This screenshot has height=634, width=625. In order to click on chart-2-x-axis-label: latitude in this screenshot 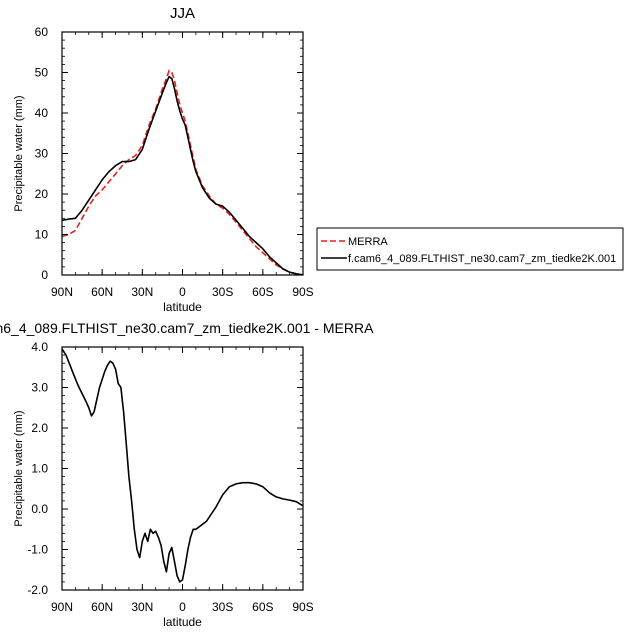, I will do `click(182, 622)`.